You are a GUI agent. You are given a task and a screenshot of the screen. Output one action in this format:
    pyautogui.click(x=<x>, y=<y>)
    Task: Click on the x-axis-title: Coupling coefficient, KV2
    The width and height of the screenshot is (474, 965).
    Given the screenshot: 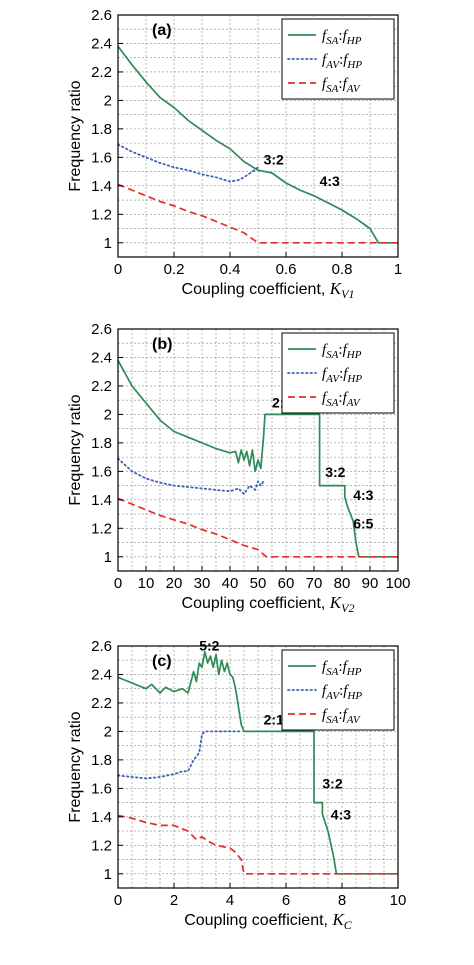 What is the action you would take?
    pyautogui.click(x=268, y=604)
    